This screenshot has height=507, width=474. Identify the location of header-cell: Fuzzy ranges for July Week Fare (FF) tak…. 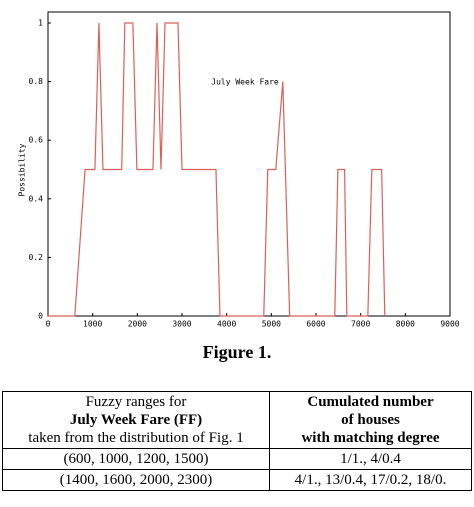
(136, 420).